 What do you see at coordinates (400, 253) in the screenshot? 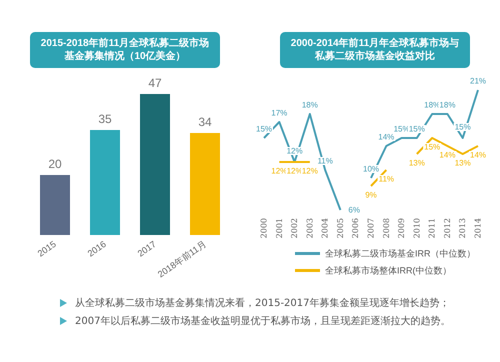
I see `legend-label: 全球私募二级市场基金IRR（中位数）` at bounding box center [400, 253].